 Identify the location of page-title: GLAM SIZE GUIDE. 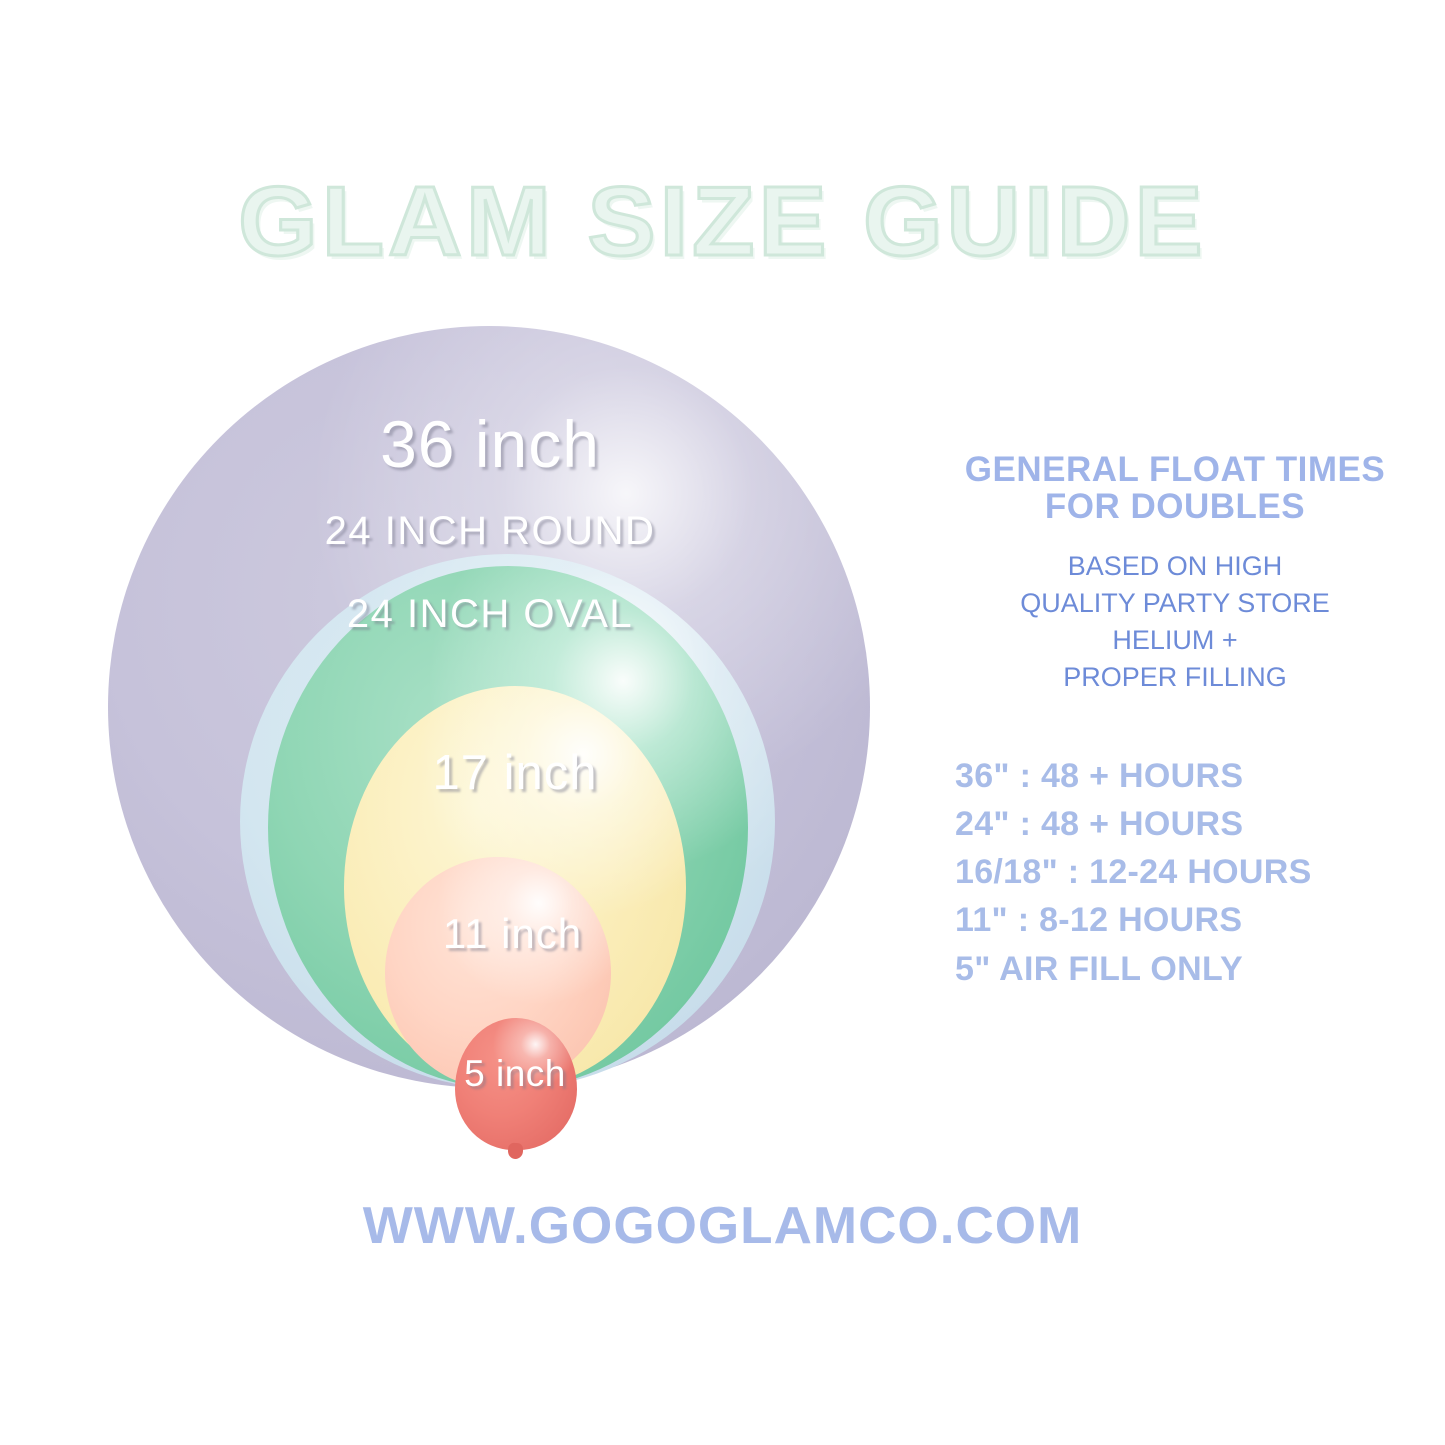
(722, 221).